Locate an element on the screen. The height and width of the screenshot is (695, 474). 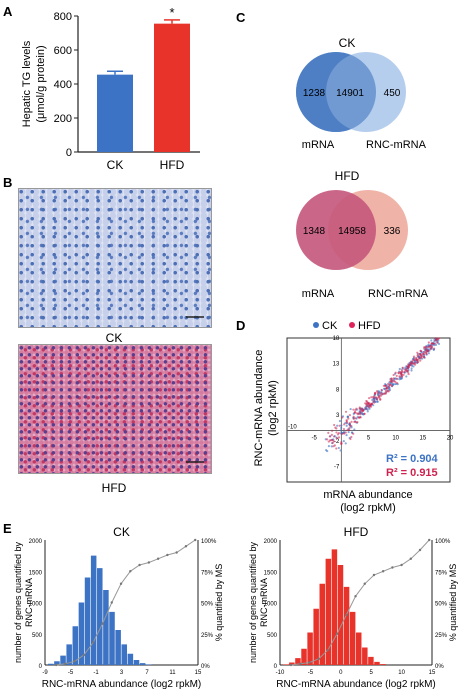
a-bar-ck is located at coordinates (115, 113).